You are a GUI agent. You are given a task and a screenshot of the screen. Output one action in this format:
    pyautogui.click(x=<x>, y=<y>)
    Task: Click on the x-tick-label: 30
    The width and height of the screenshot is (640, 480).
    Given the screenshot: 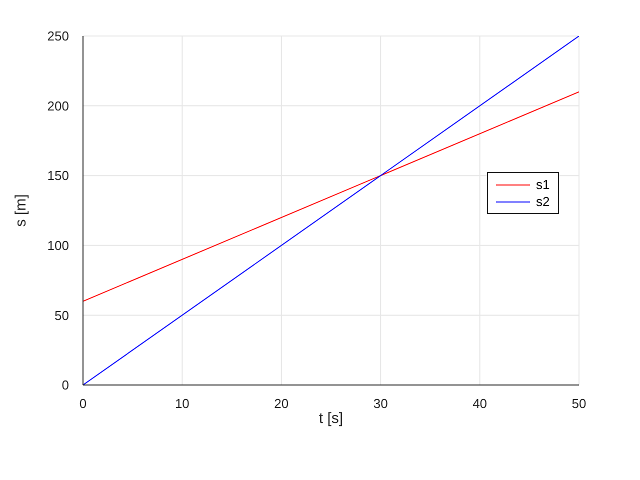 What is the action you would take?
    pyautogui.click(x=380, y=404)
    